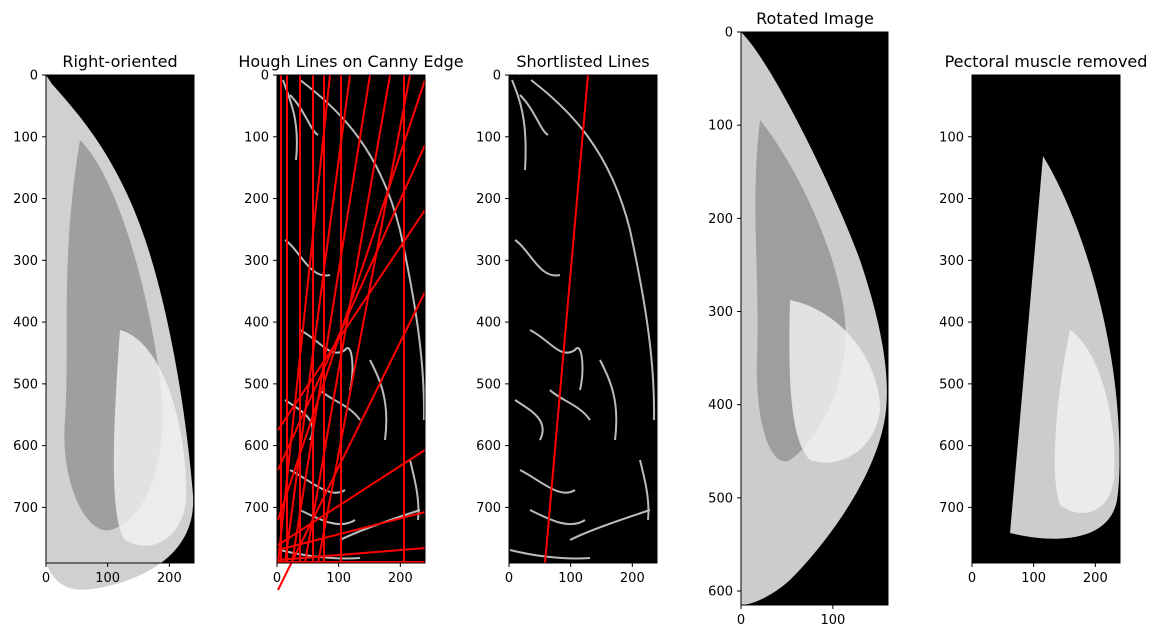 This screenshot has width=1161, height=639. I want to click on panel-title: Pectoral muscle removed, so click(1046, 61).